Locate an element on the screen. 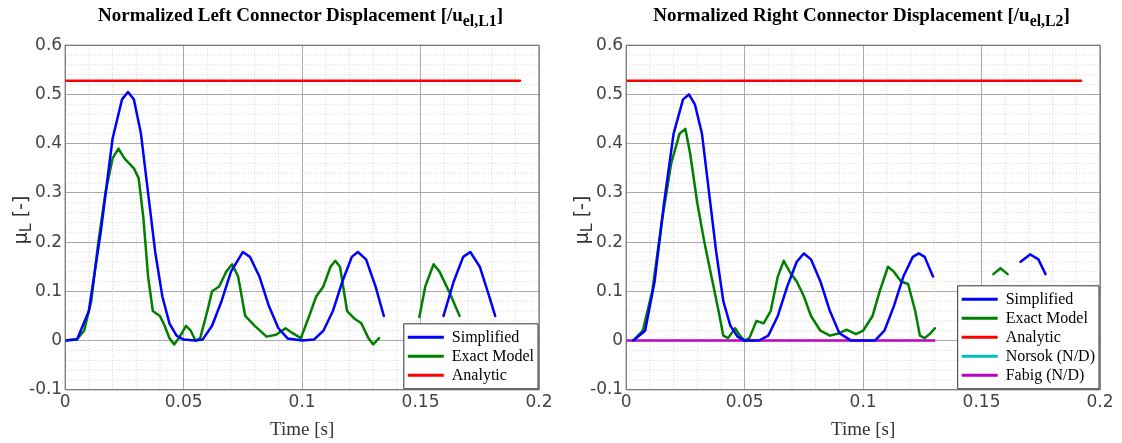 This screenshot has height=443, width=1122. legend-label: Fabig (N/D) is located at coordinates (1045, 374).